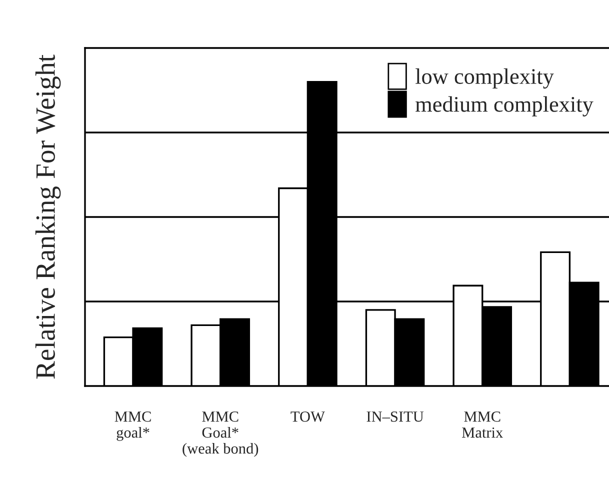 The height and width of the screenshot is (477, 609). I want to click on x-tick-label: MMC goal*, so click(132, 426).